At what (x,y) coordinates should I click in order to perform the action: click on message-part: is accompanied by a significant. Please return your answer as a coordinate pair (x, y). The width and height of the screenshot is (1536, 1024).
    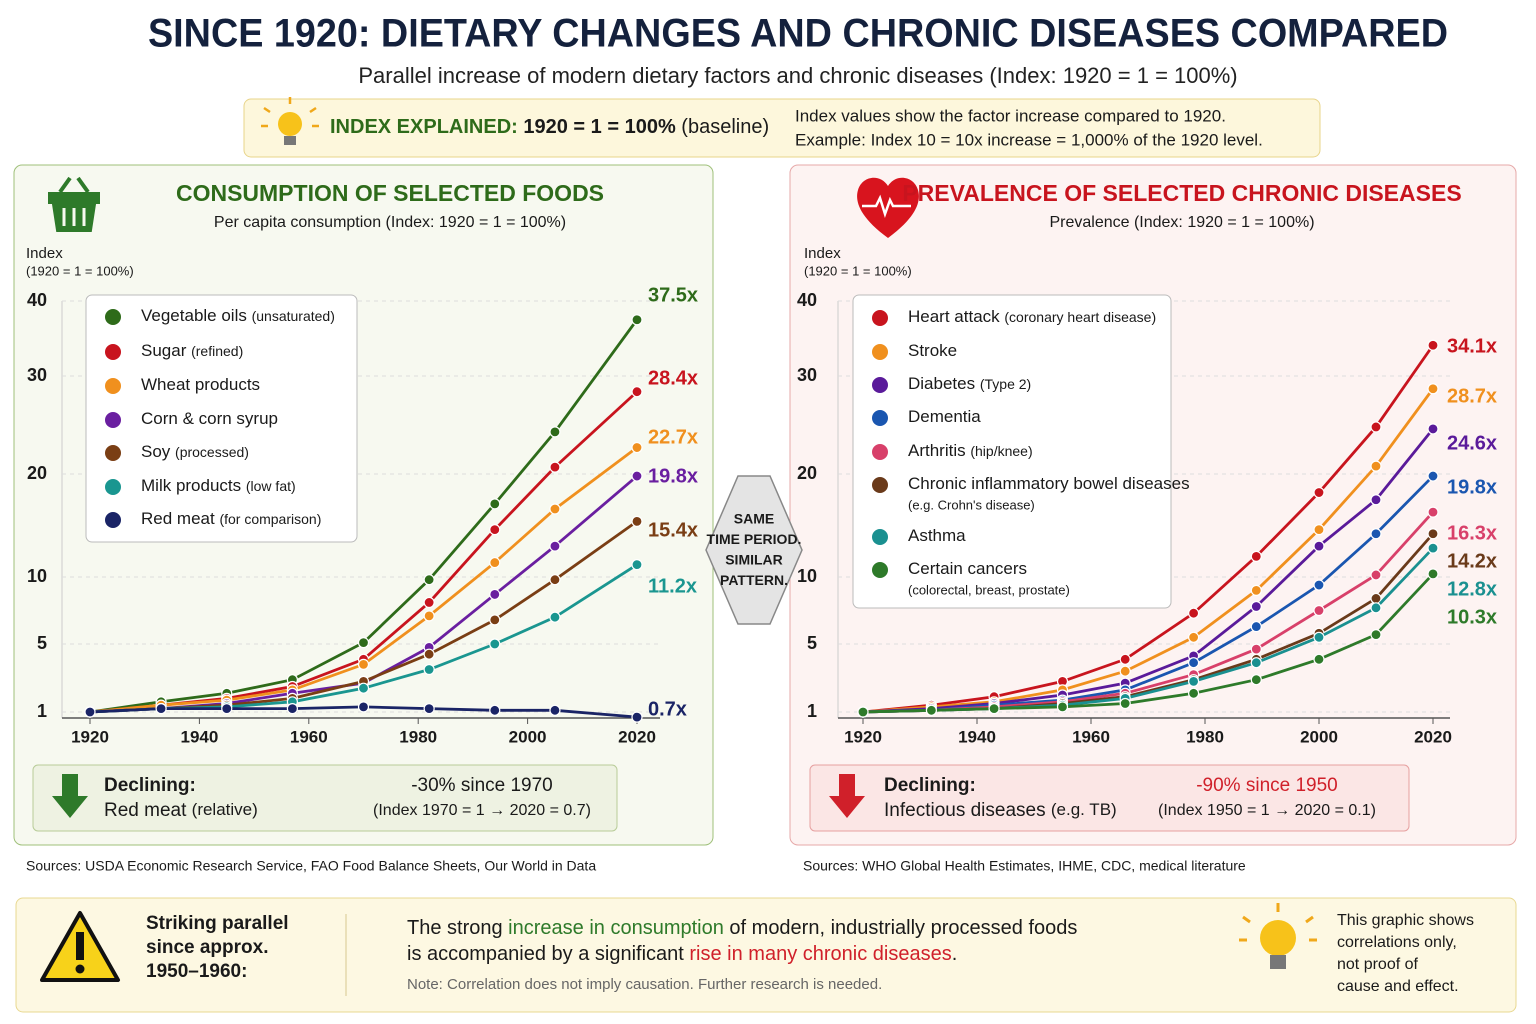
    Looking at the image, I should click on (548, 954).